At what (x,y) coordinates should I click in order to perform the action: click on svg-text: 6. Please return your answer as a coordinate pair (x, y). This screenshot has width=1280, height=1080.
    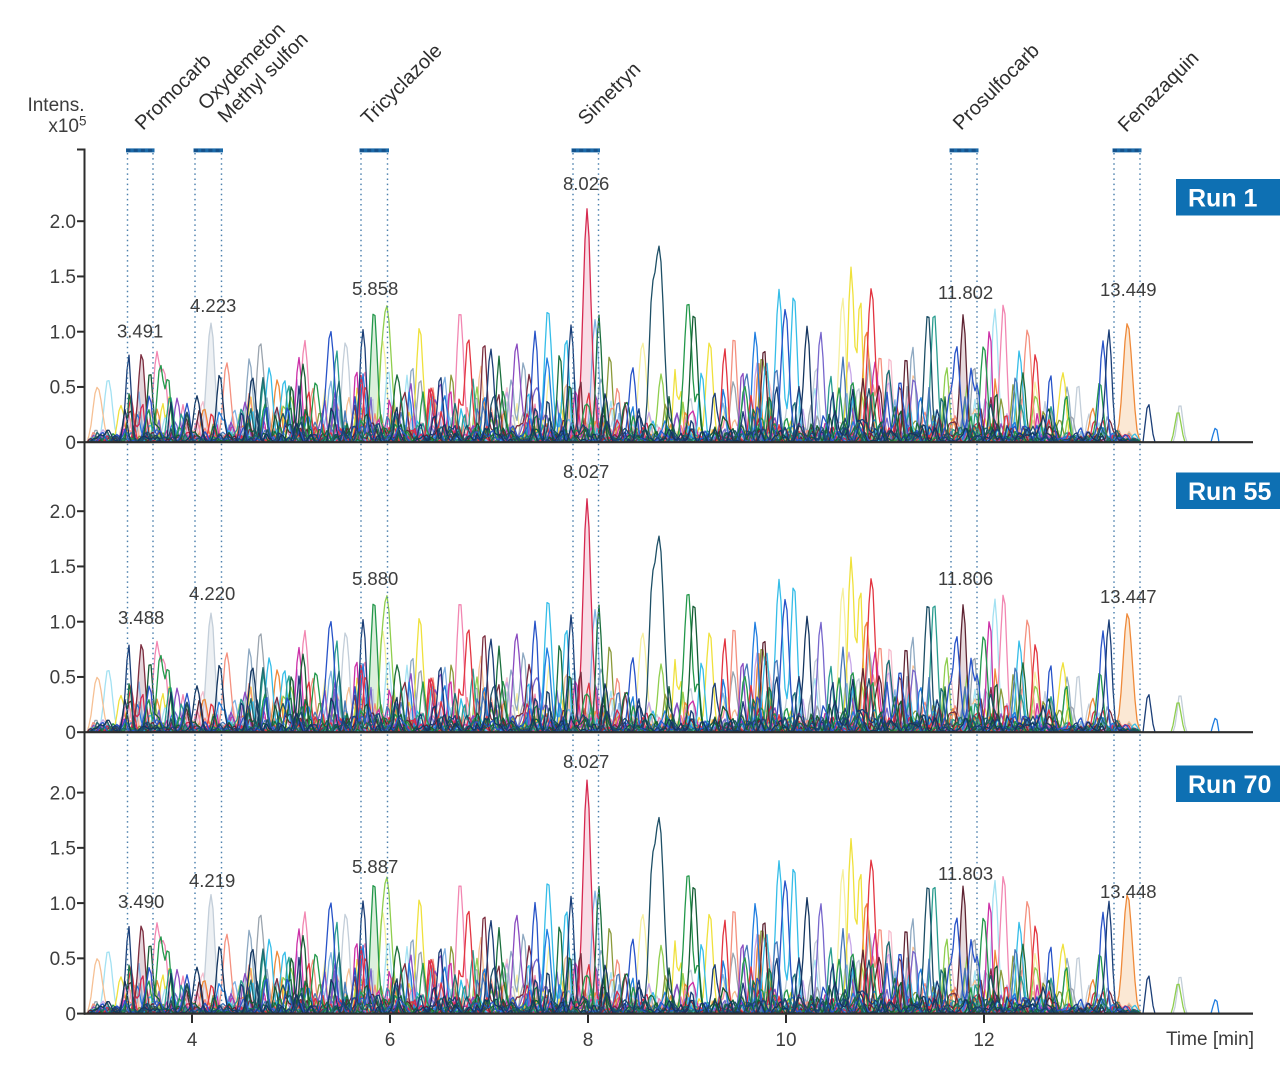
    Looking at the image, I should click on (390, 1040).